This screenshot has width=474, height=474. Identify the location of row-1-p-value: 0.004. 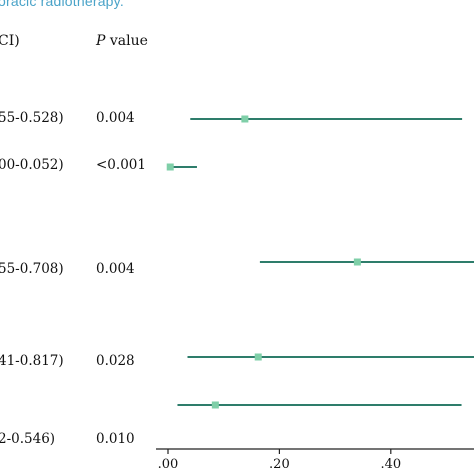
(115, 118).